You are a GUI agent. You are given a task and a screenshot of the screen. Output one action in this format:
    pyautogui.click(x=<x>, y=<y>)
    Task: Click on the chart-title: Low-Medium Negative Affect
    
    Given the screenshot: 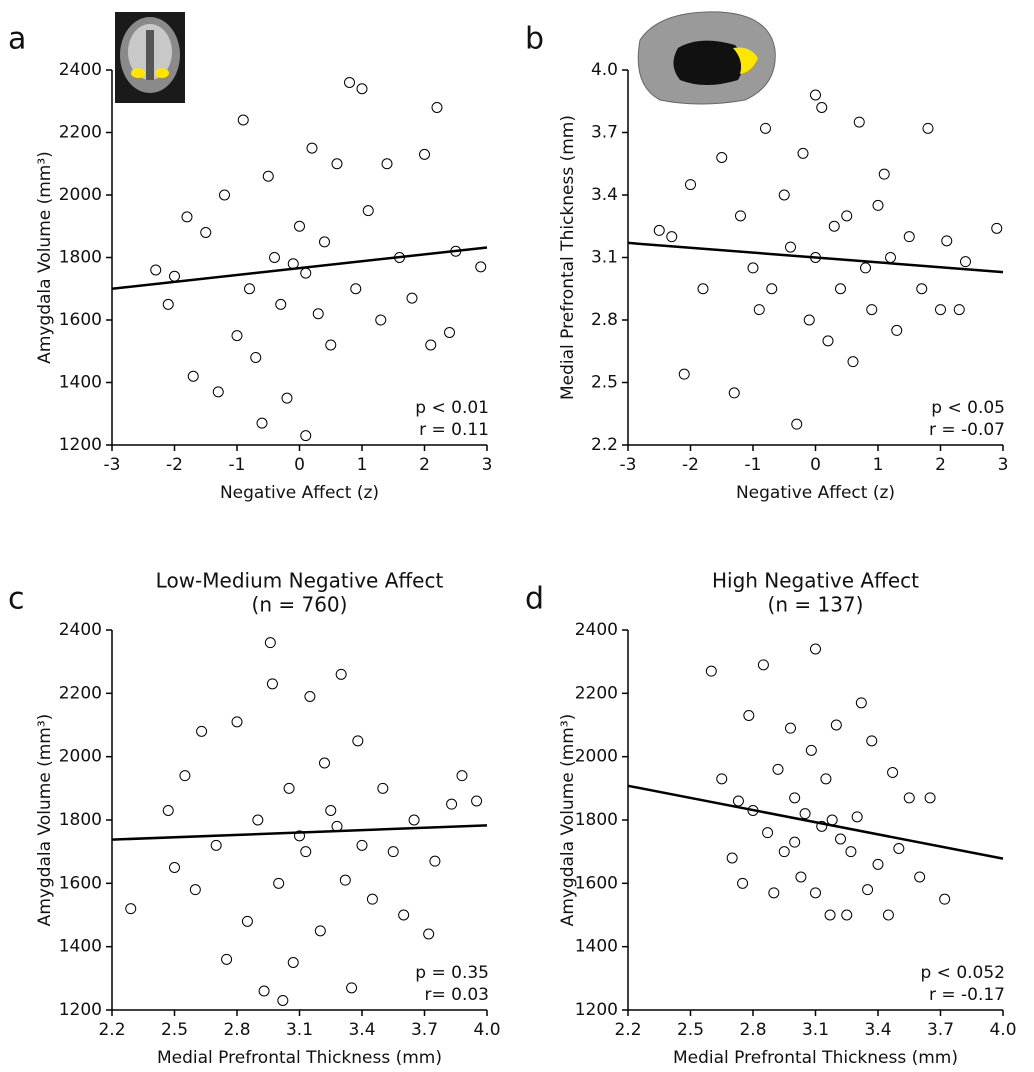 What is the action you would take?
    pyautogui.click(x=300, y=581)
    